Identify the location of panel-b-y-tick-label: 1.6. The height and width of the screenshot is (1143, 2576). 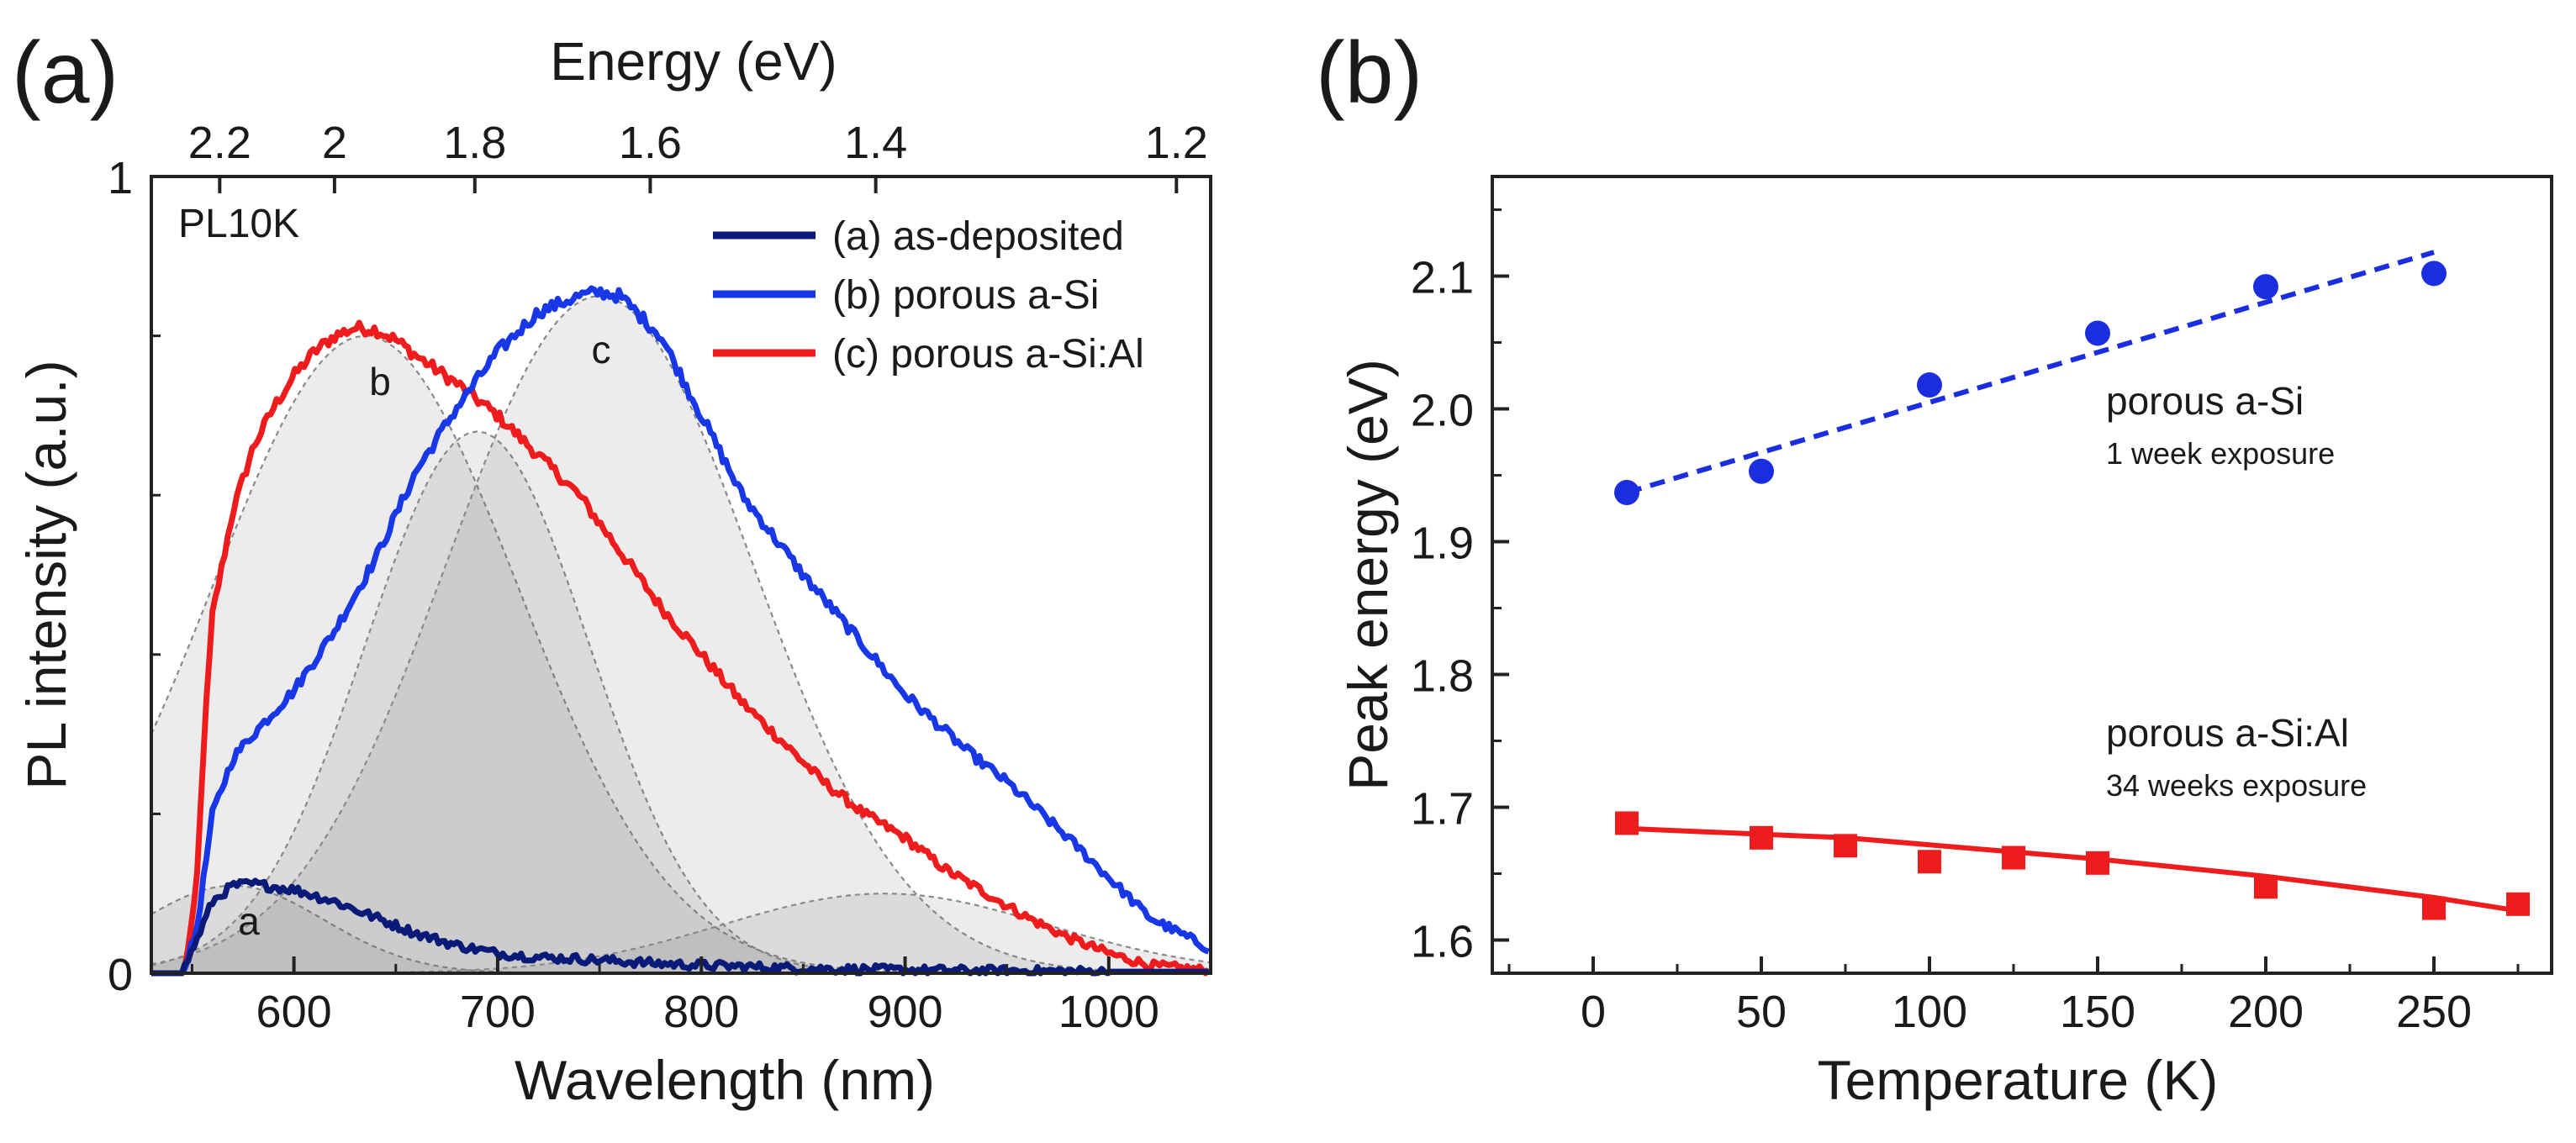
(1442, 942).